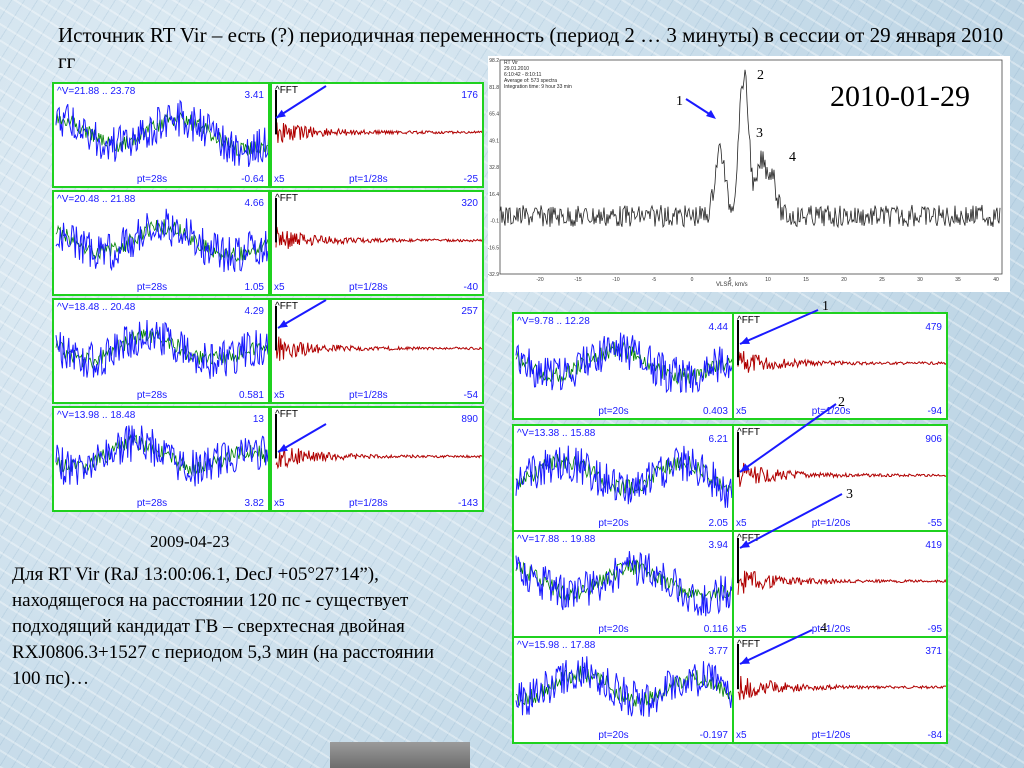 The height and width of the screenshot is (768, 1024). What do you see at coordinates (252, 179) in the screenshot?
I see `min-value-label: -0.64` at bounding box center [252, 179].